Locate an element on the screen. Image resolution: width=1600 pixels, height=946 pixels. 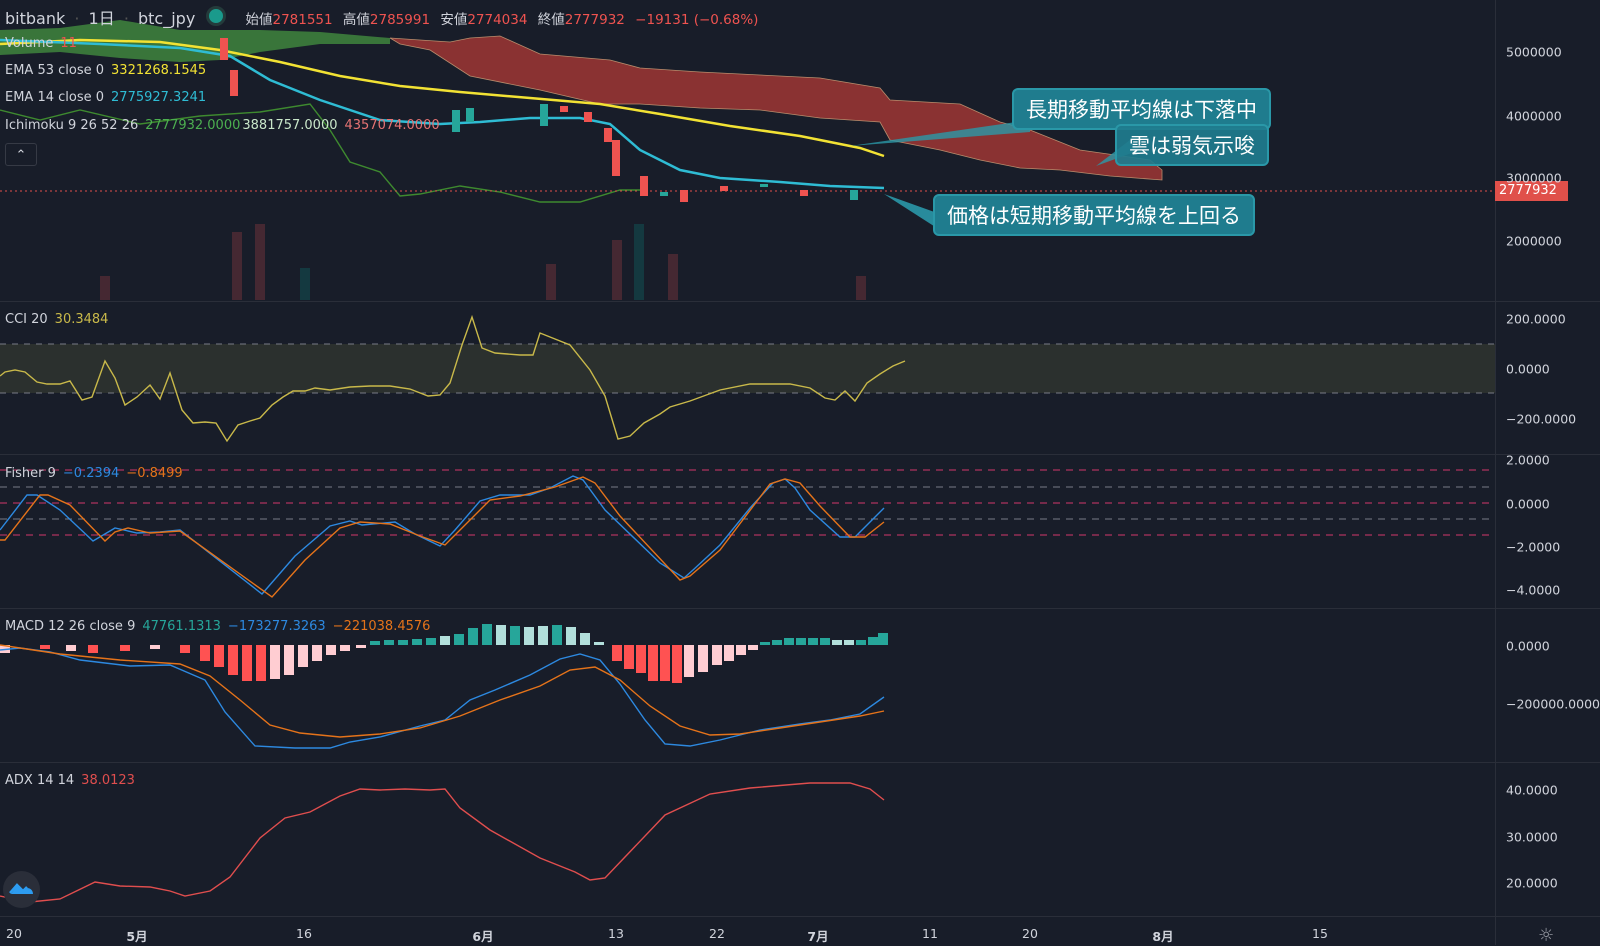
fisher-trigger-line is located at coordinates (442, 537).